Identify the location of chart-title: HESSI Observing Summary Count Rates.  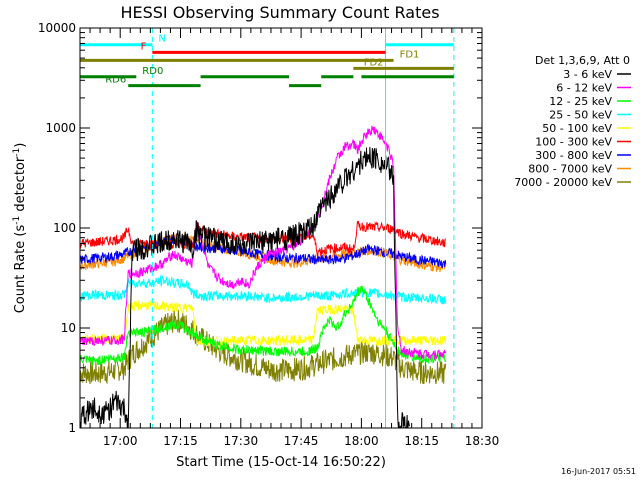
(279, 12).